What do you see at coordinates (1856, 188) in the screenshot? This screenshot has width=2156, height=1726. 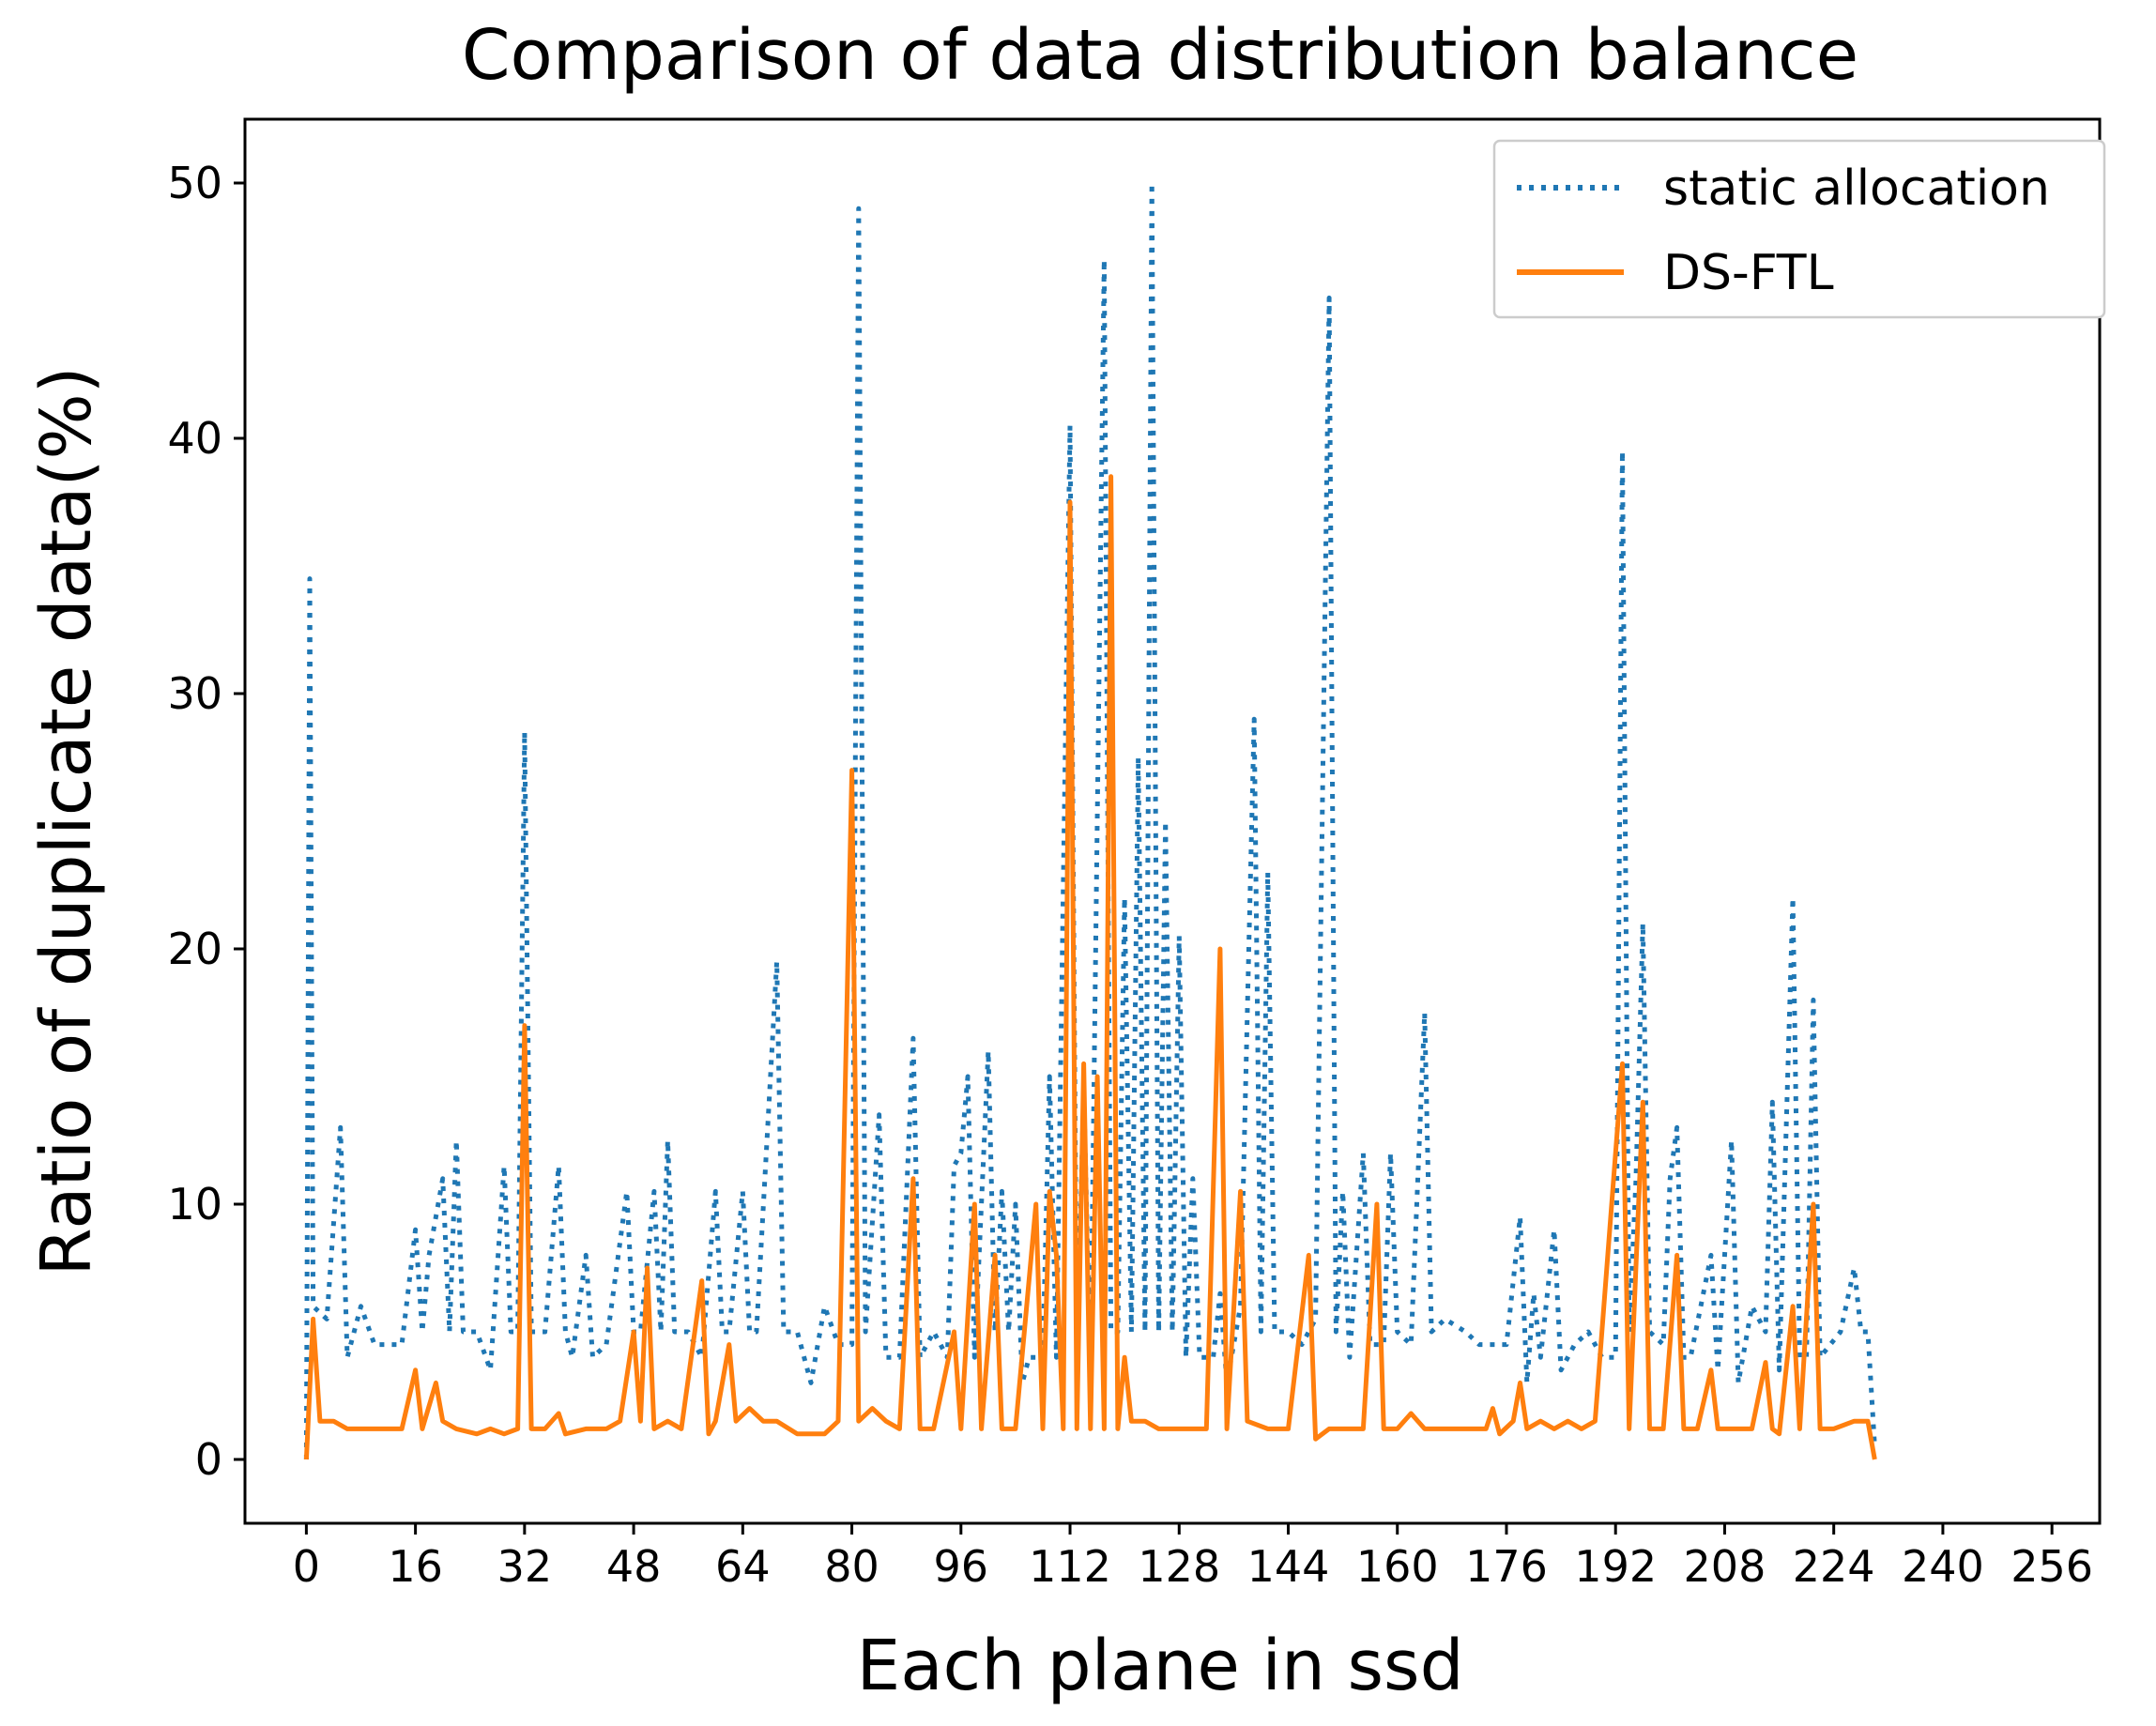 I see `legend-label-static-allocation: static allocation` at bounding box center [1856, 188].